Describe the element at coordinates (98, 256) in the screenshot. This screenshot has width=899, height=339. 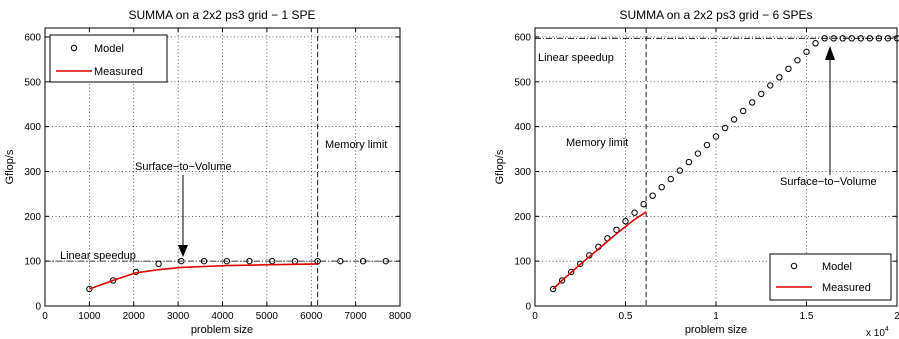
I see `linear-speedup-label-1: Linear speedup` at that location.